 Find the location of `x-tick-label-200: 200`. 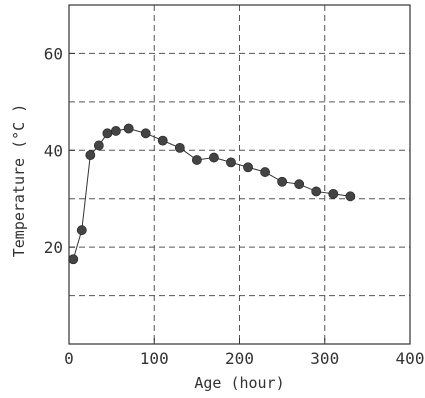

x-tick-label-200: 200 is located at coordinates (239, 358).